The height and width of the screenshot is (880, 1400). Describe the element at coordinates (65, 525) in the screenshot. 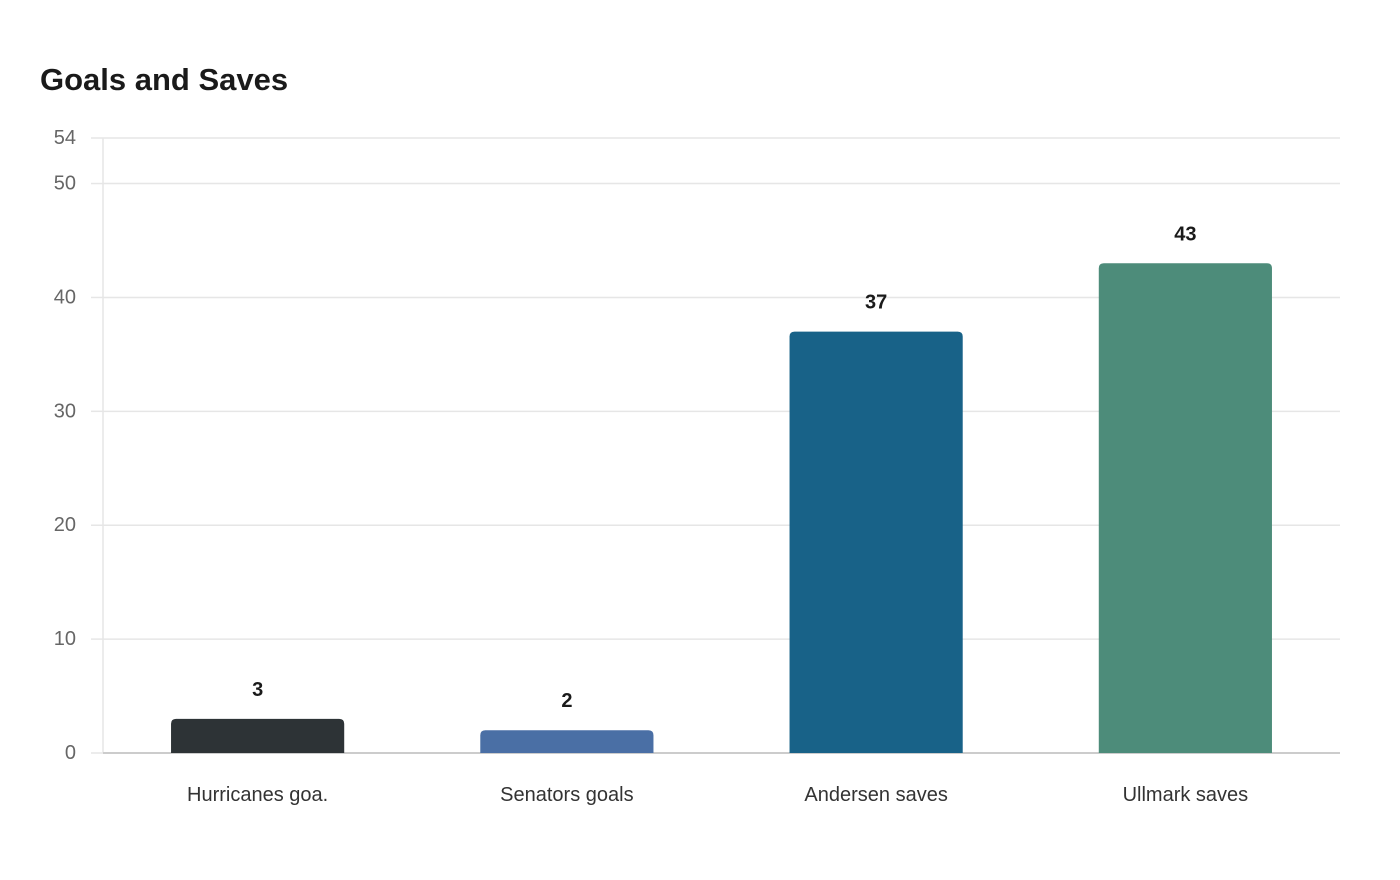

I see `y-tick-label: 20` at that location.